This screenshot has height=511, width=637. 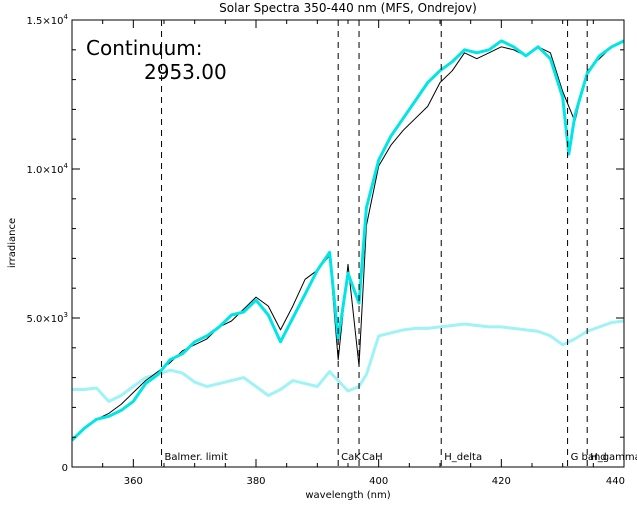 What do you see at coordinates (348, 361) in the screenshot?
I see `series-thick-continuum` at bounding box center [348, 361].